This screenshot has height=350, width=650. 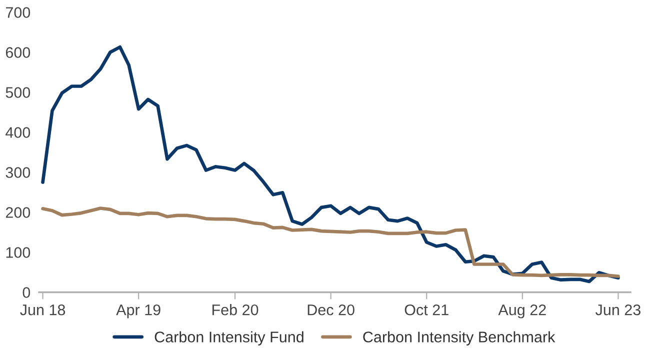 What do you see at coordinates (18, 92) in the screenshot?
I see `y-tick-label: 500` at bounding box center [18, 92].